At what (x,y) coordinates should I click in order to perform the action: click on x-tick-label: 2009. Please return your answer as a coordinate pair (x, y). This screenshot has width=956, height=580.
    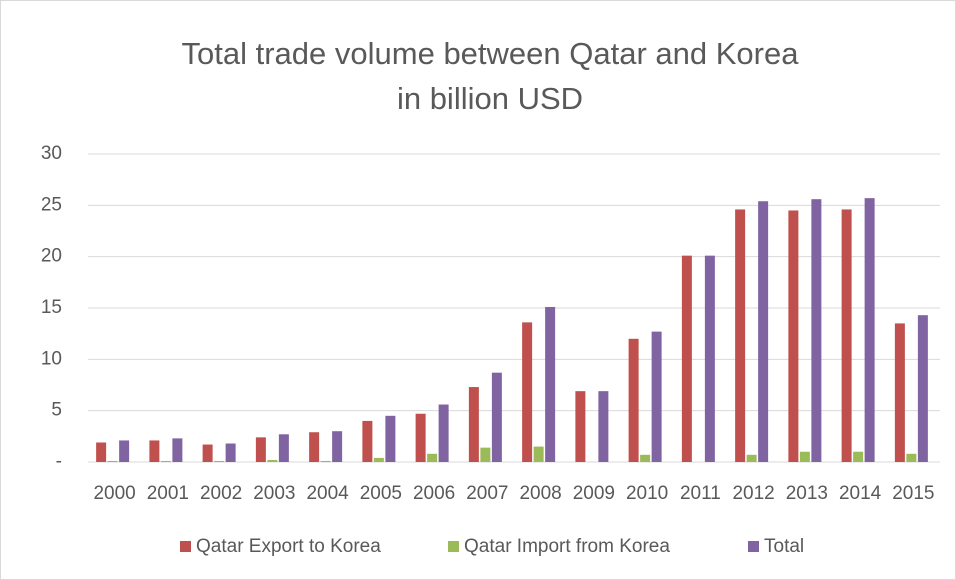
    Looking at the image, I should click on (594, 493).